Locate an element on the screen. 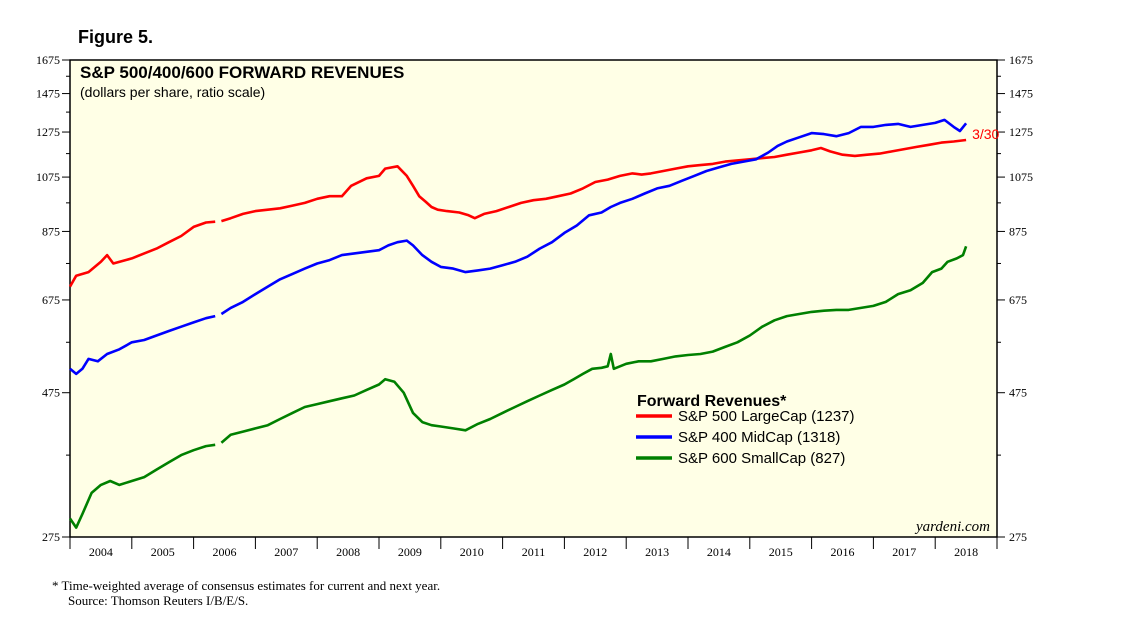  x-tick-label: 2006 is located at coordinates (225, 552).